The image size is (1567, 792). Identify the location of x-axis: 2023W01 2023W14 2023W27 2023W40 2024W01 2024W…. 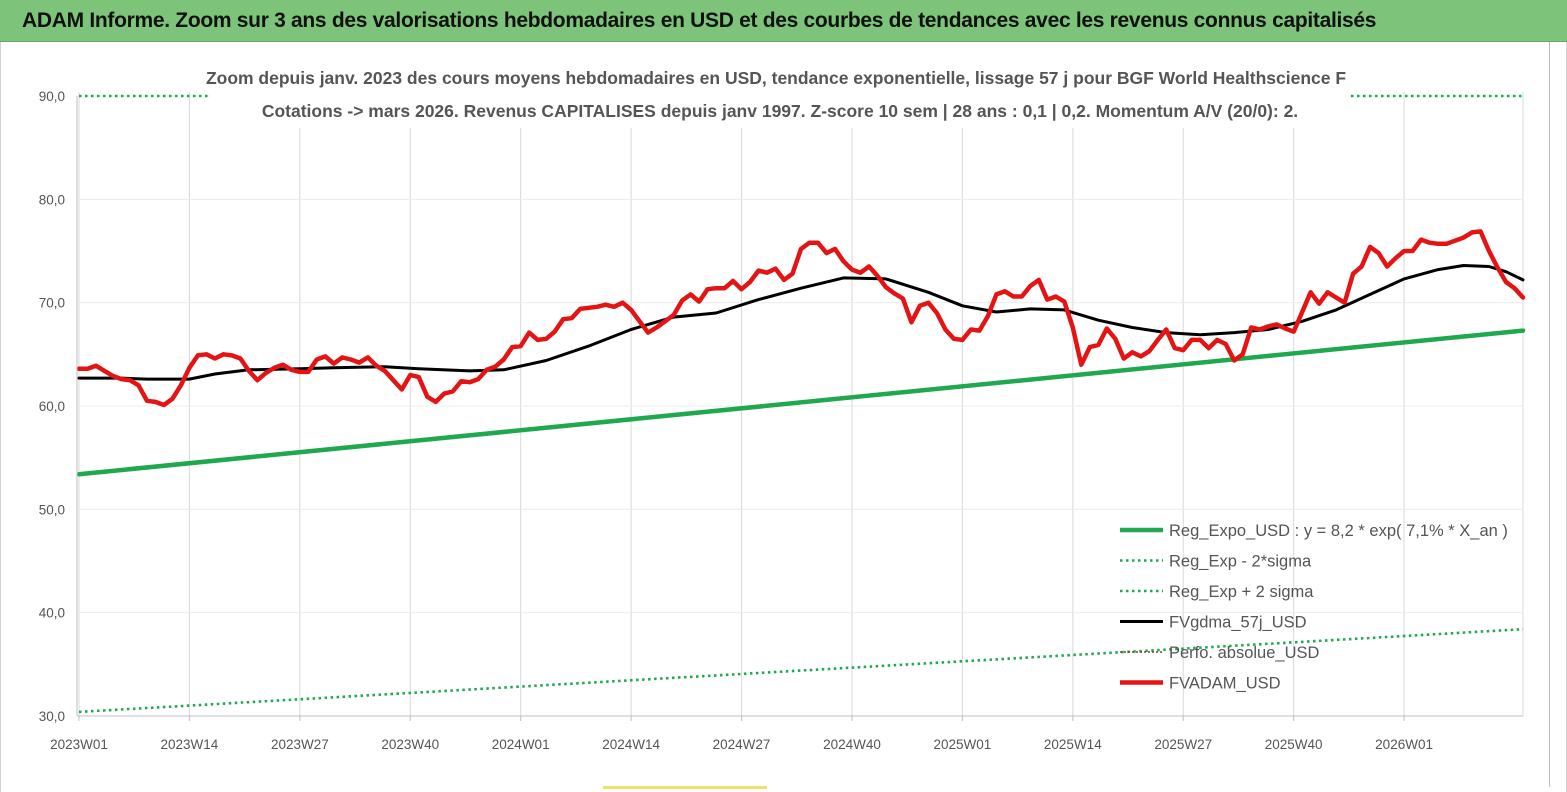
(786, 733).